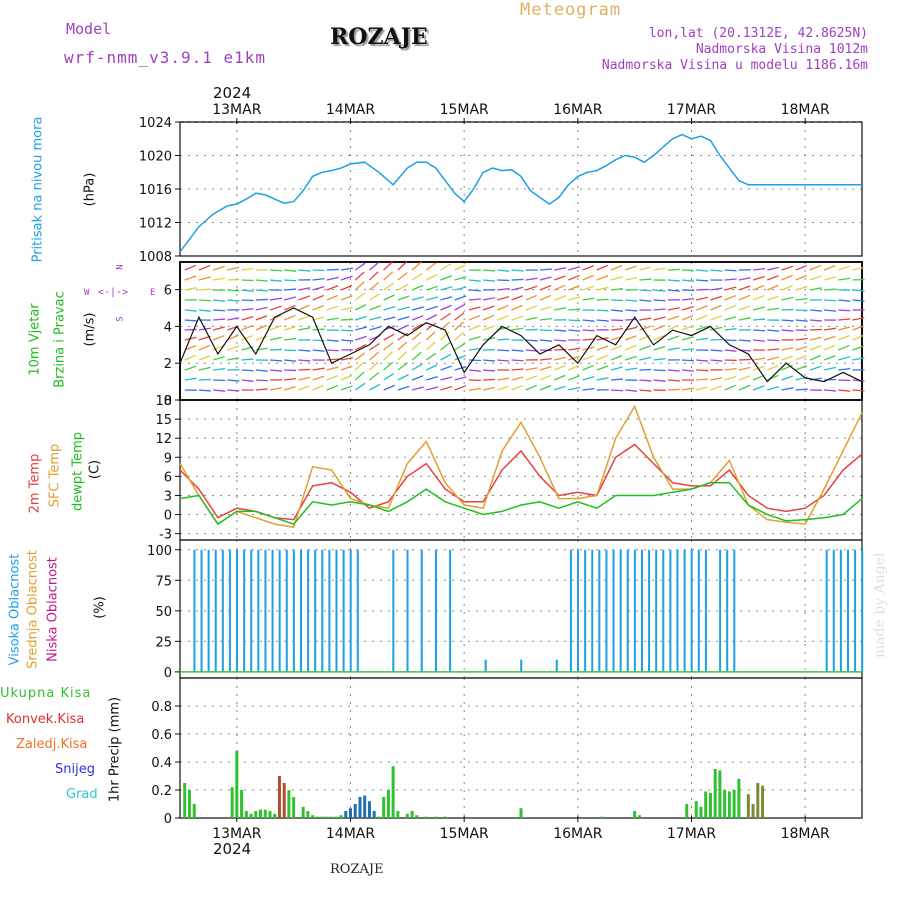 This screenshot has width=900, height=900. I want to click on panel-frame, so click(521, 189).